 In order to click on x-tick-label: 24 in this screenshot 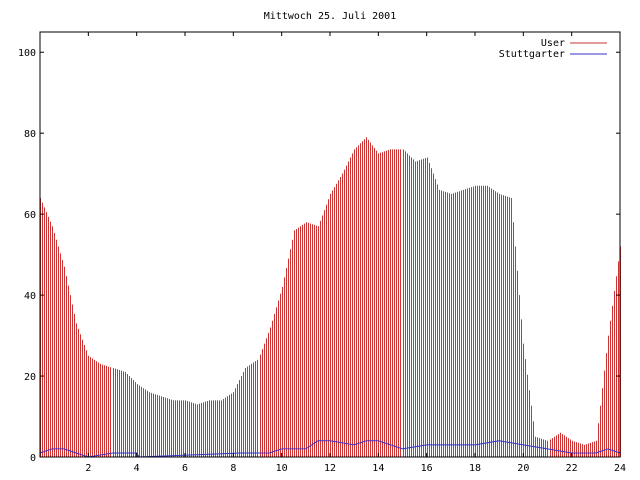, I will do `click(620, 468)`.